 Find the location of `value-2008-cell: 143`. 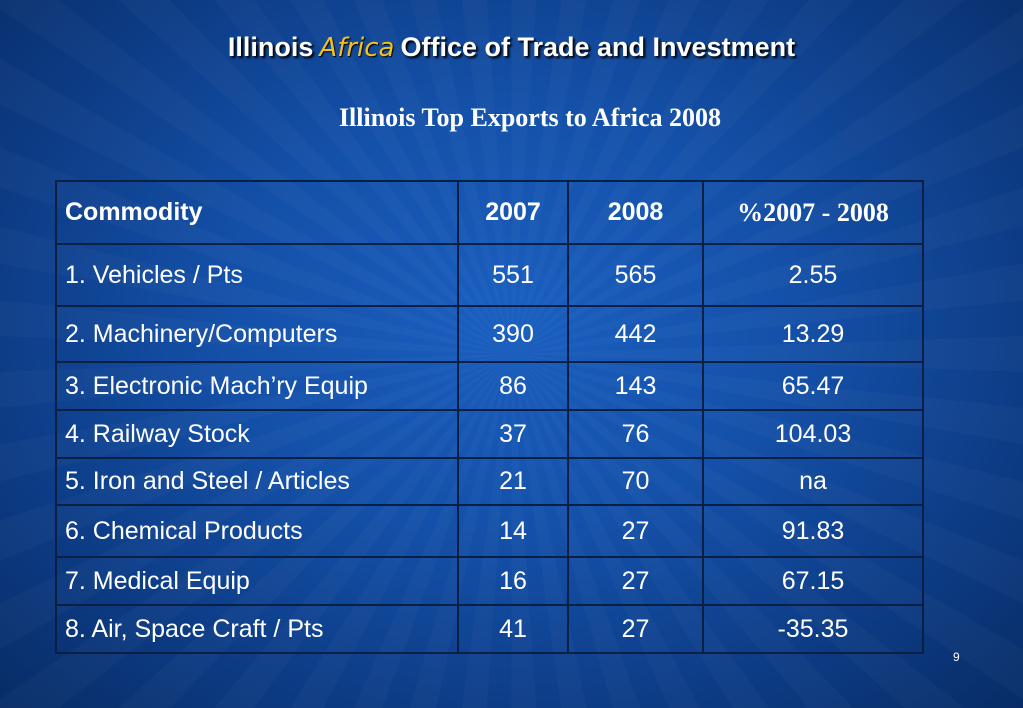

value-2008-cell: 143 is located at coordinates (635, 386).